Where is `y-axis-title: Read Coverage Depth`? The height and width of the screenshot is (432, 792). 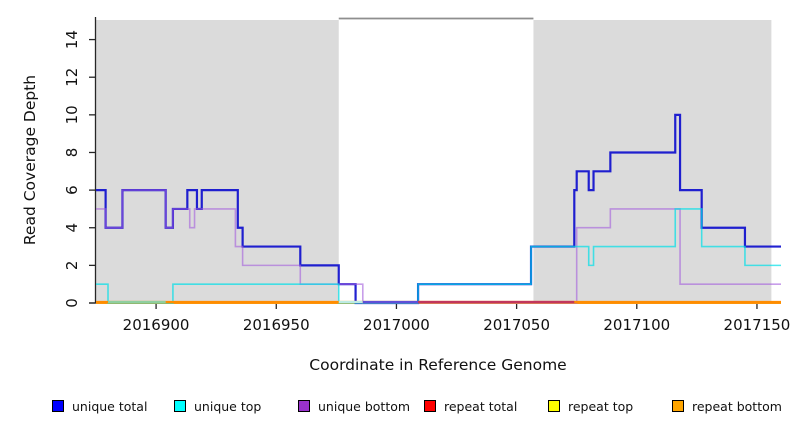
y-axis-title: Read Coverage Depth is located at coordinates (30, 160).